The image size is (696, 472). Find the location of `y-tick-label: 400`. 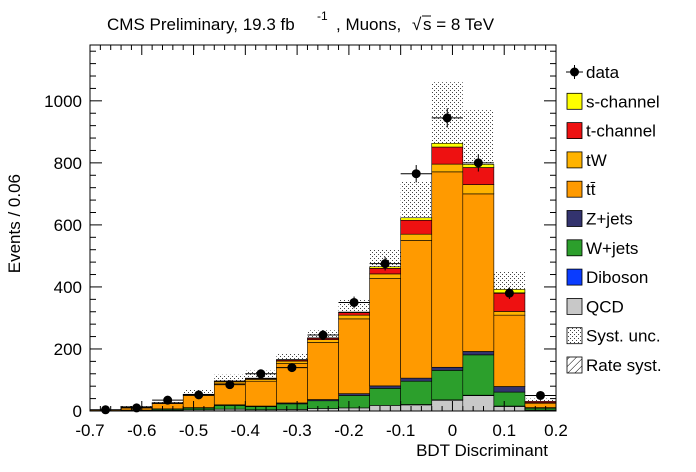

y-tick-label: 400 is located at coordinates (68, 287).